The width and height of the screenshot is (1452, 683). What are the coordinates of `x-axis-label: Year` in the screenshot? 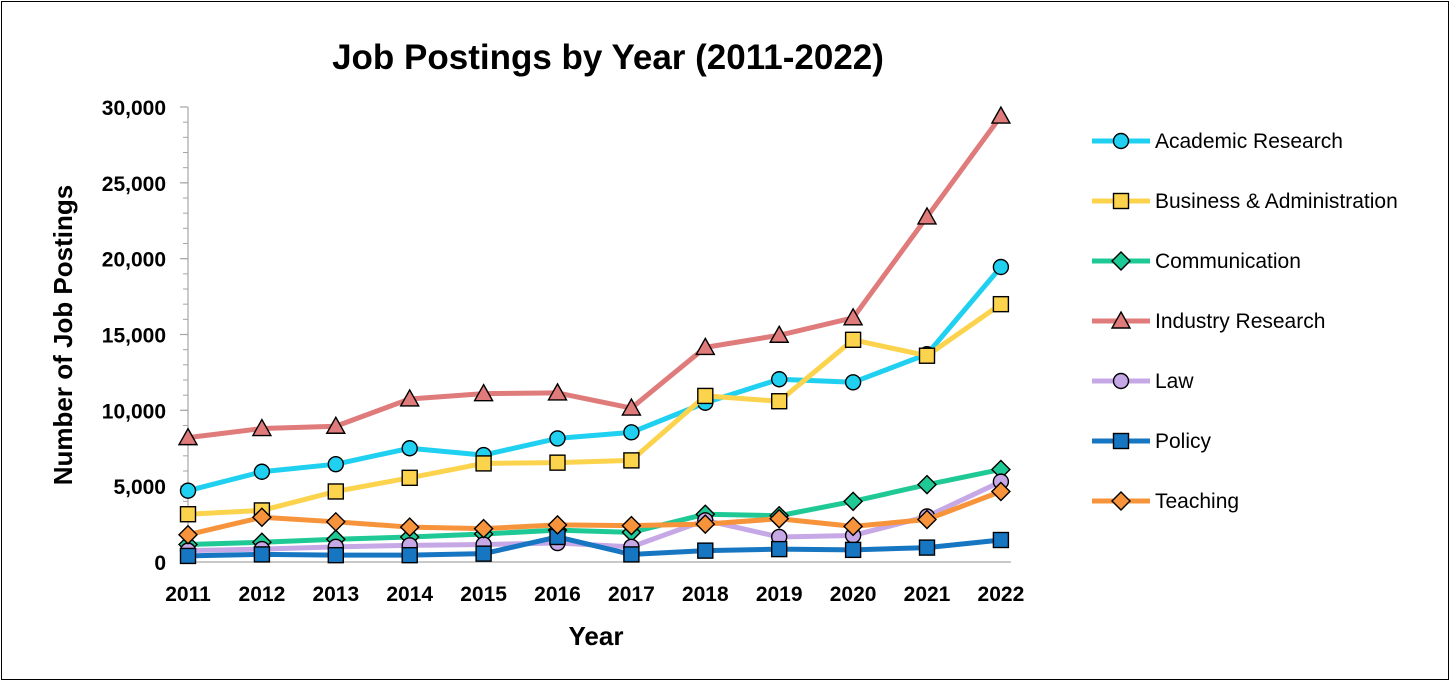 It's located at (596, 636).